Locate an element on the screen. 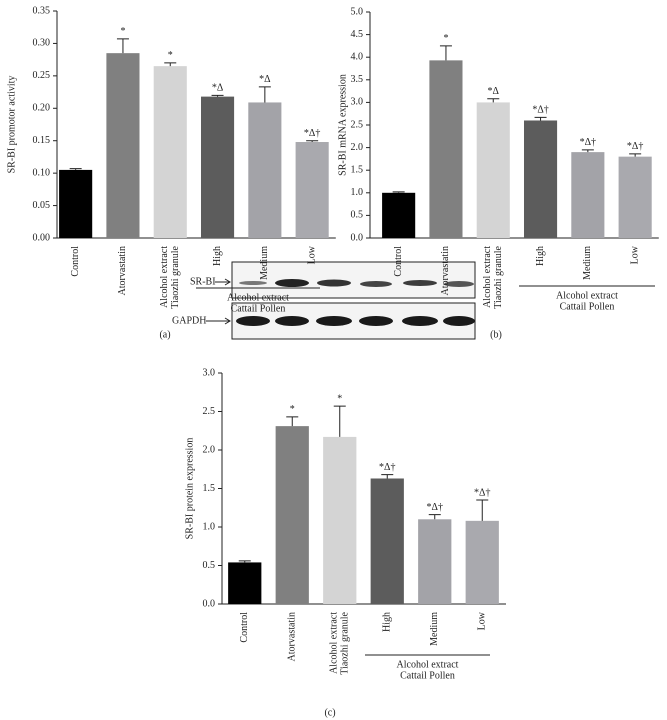  y-axis-label: SR-BI mRNA expression is located at coordinates (342, 125).